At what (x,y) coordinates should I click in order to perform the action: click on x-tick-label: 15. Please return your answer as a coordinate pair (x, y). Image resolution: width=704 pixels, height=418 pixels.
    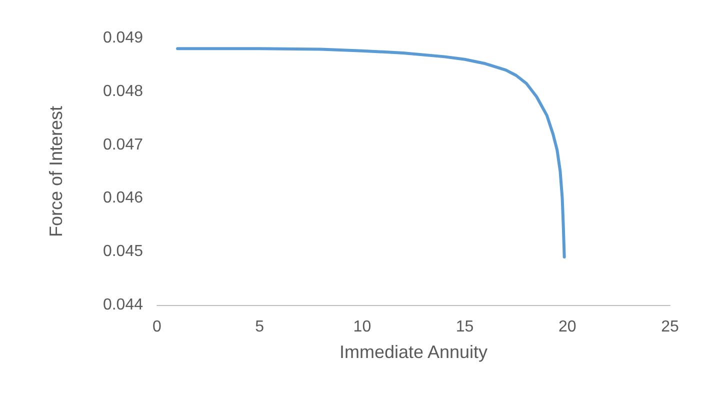
    Looking at the image, I should click on (465, 327).